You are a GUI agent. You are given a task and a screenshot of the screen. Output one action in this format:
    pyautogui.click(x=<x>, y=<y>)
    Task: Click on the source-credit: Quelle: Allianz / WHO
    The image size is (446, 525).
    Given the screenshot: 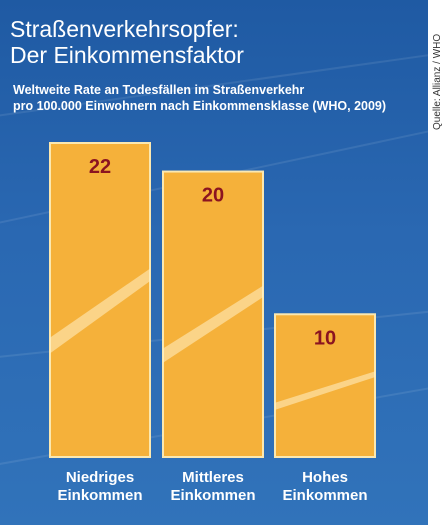 What is the action you would take?
    pyautogui.click(x=437, y=81)
    